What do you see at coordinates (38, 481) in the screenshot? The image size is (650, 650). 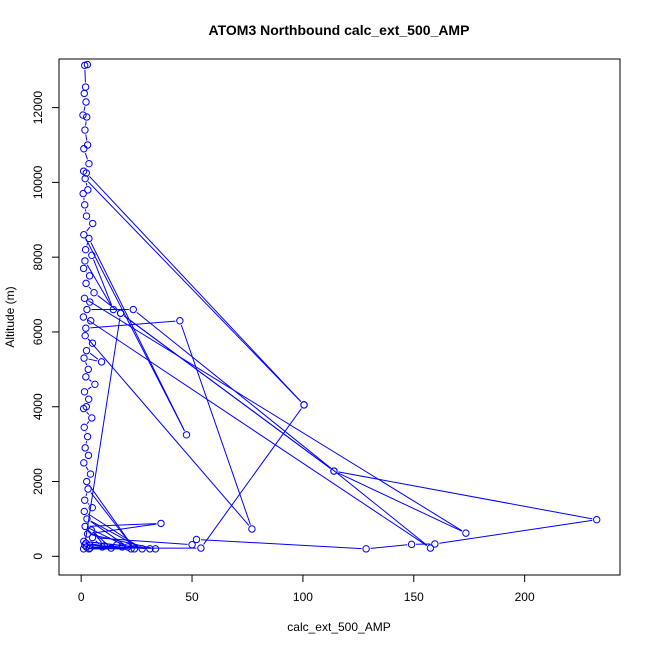 I see `y-tick-label: 2000` at bounding box center [38, 481].